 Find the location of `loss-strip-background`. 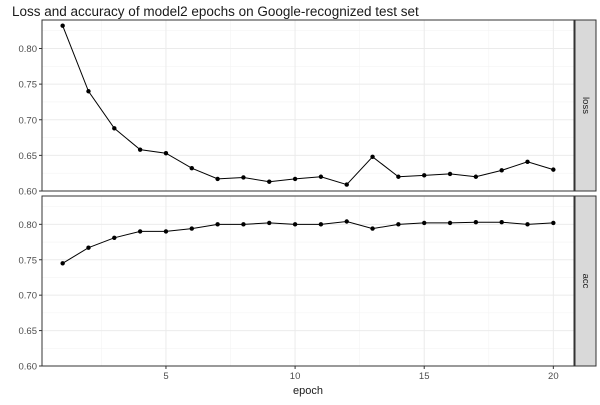

loss-strip-background is located at coordinates (585, 105).